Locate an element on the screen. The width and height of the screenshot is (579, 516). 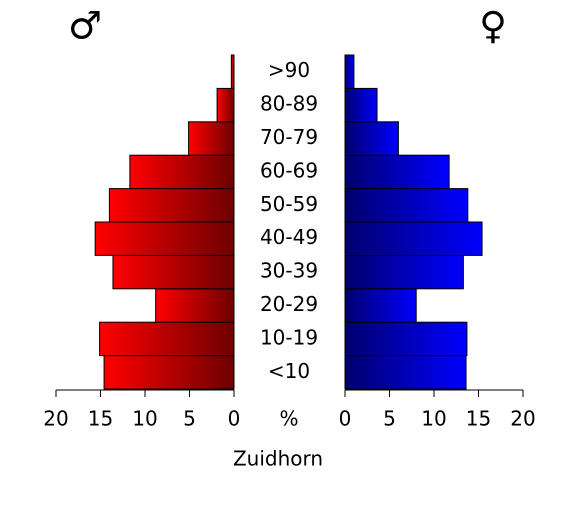
chart-title: Zuidhorn is located at coordinates (278, 459).